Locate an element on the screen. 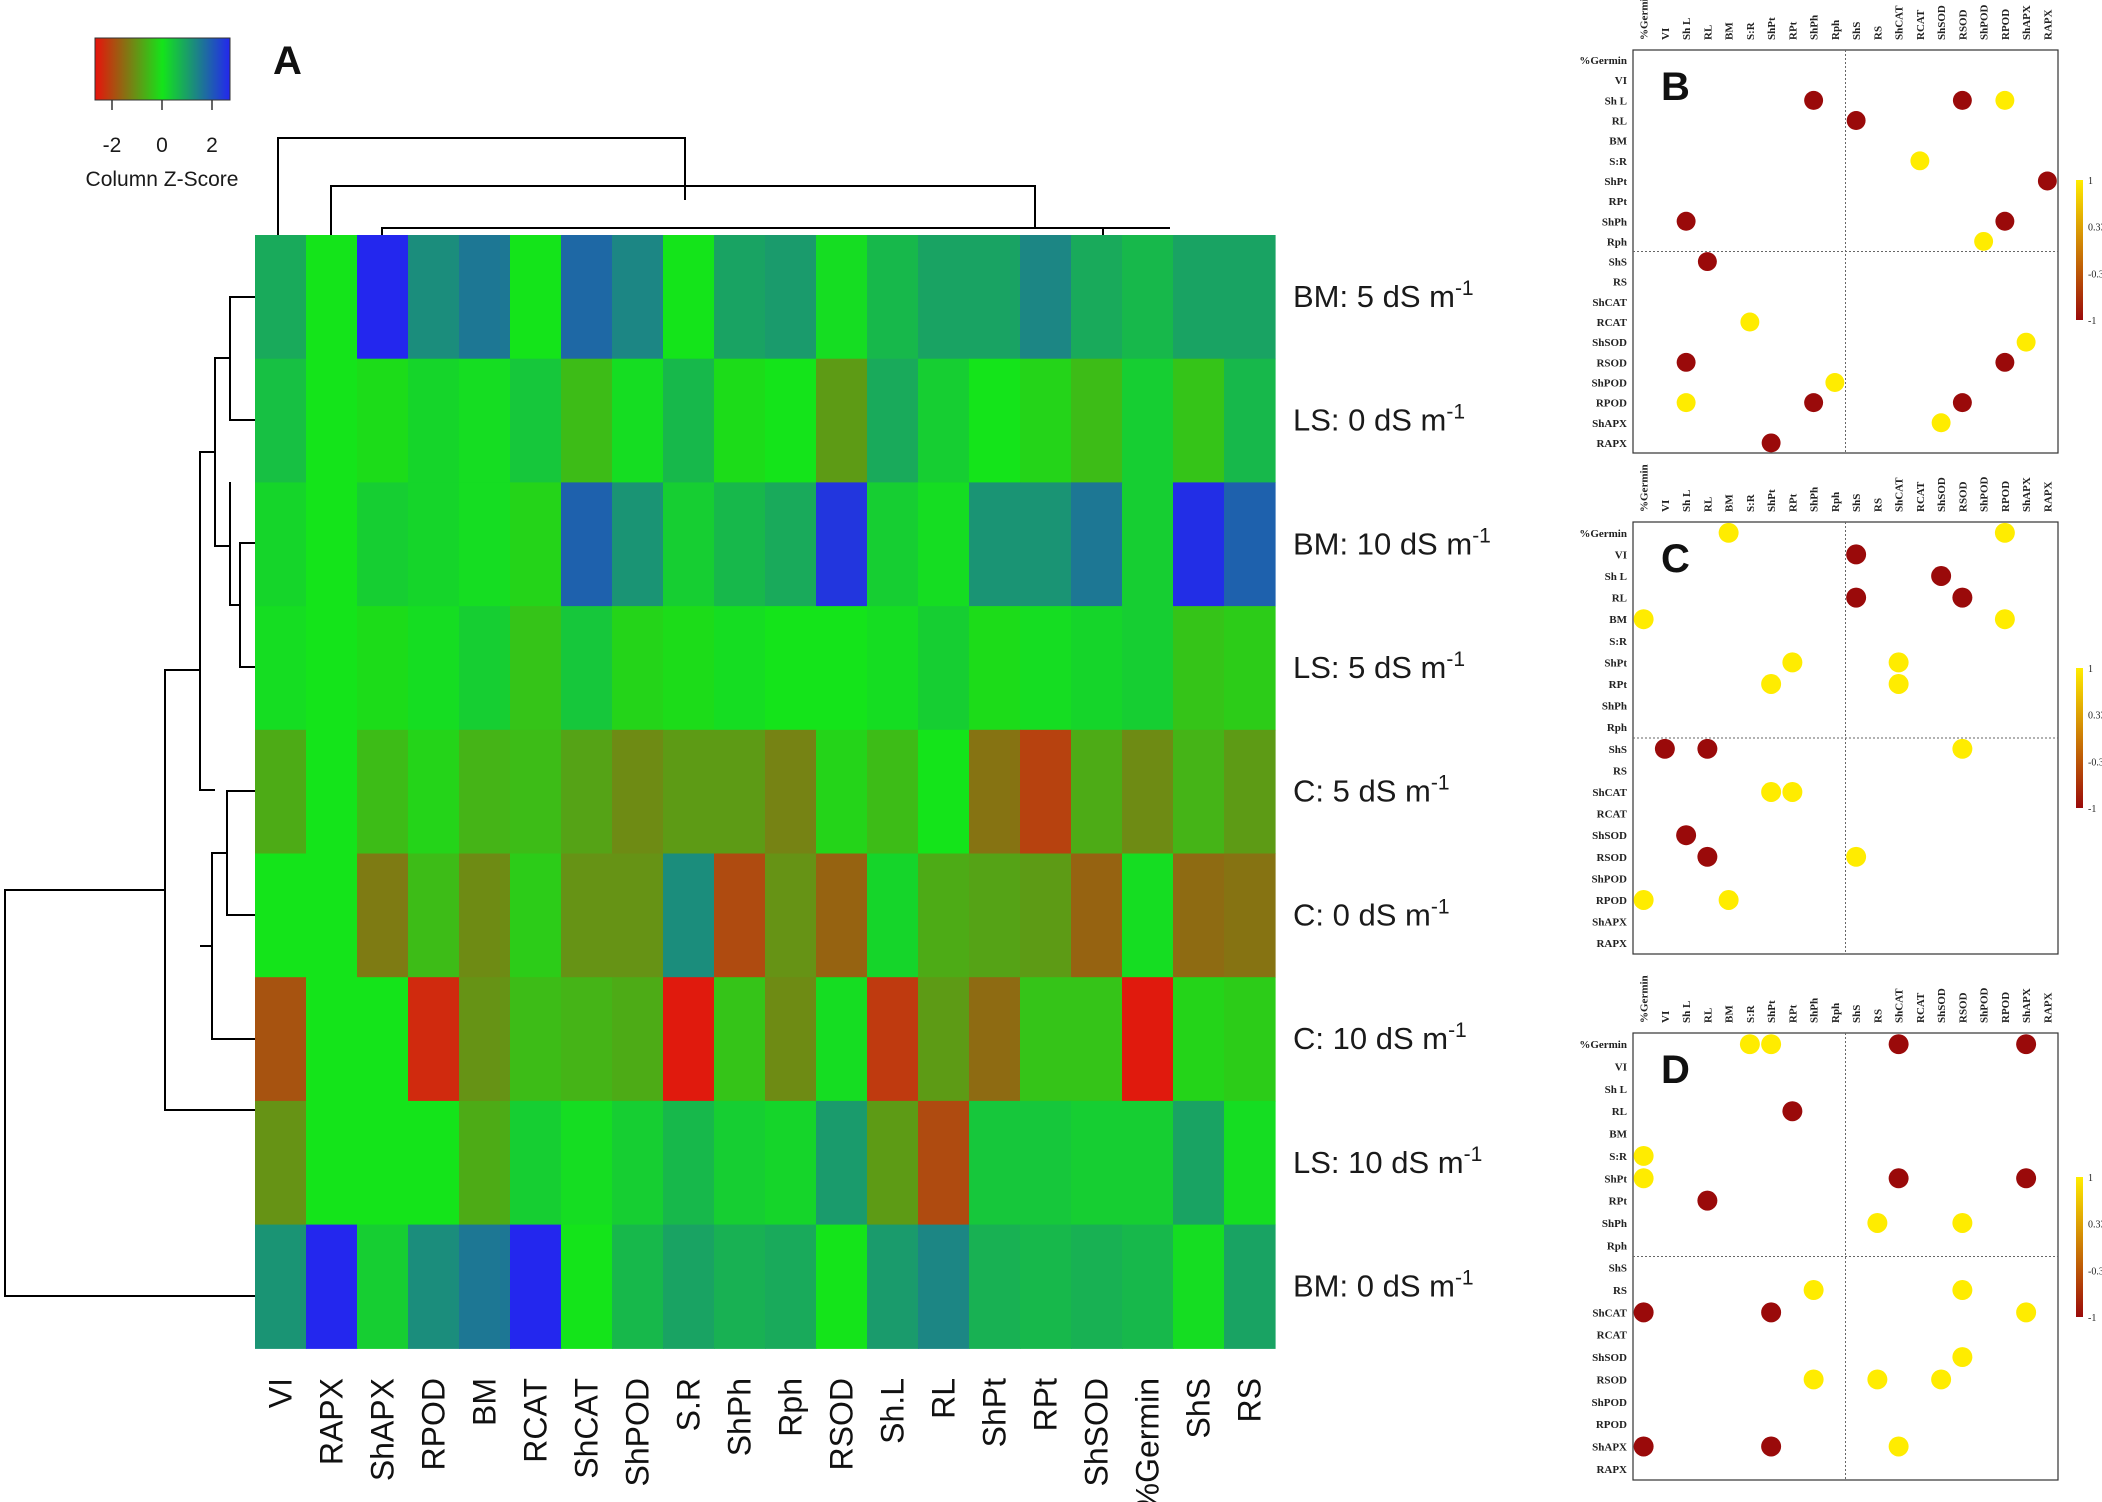 This screenshot has width=2102, height=1502. panel-label-b: B is located at coordinates (1675, 87).